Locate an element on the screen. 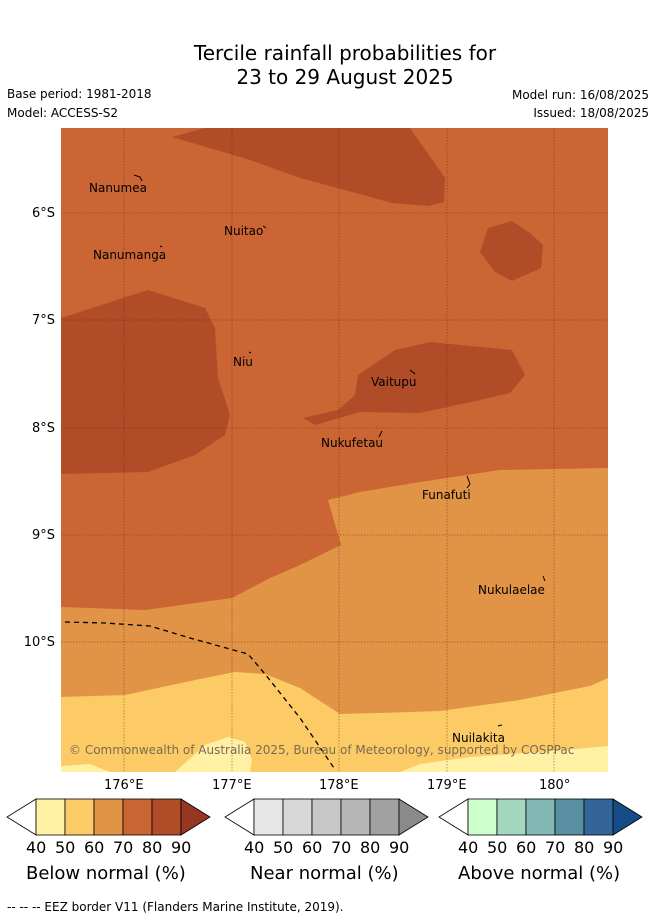  region-below-80-east is located at coordinates (511, 251).